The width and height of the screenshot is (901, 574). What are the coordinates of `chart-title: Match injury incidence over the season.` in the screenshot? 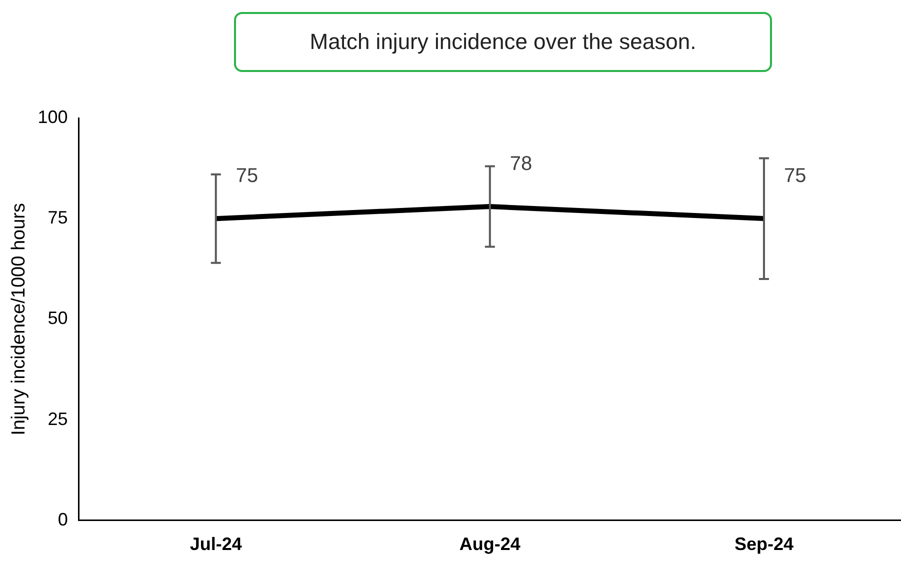 It's located at (503, 42).